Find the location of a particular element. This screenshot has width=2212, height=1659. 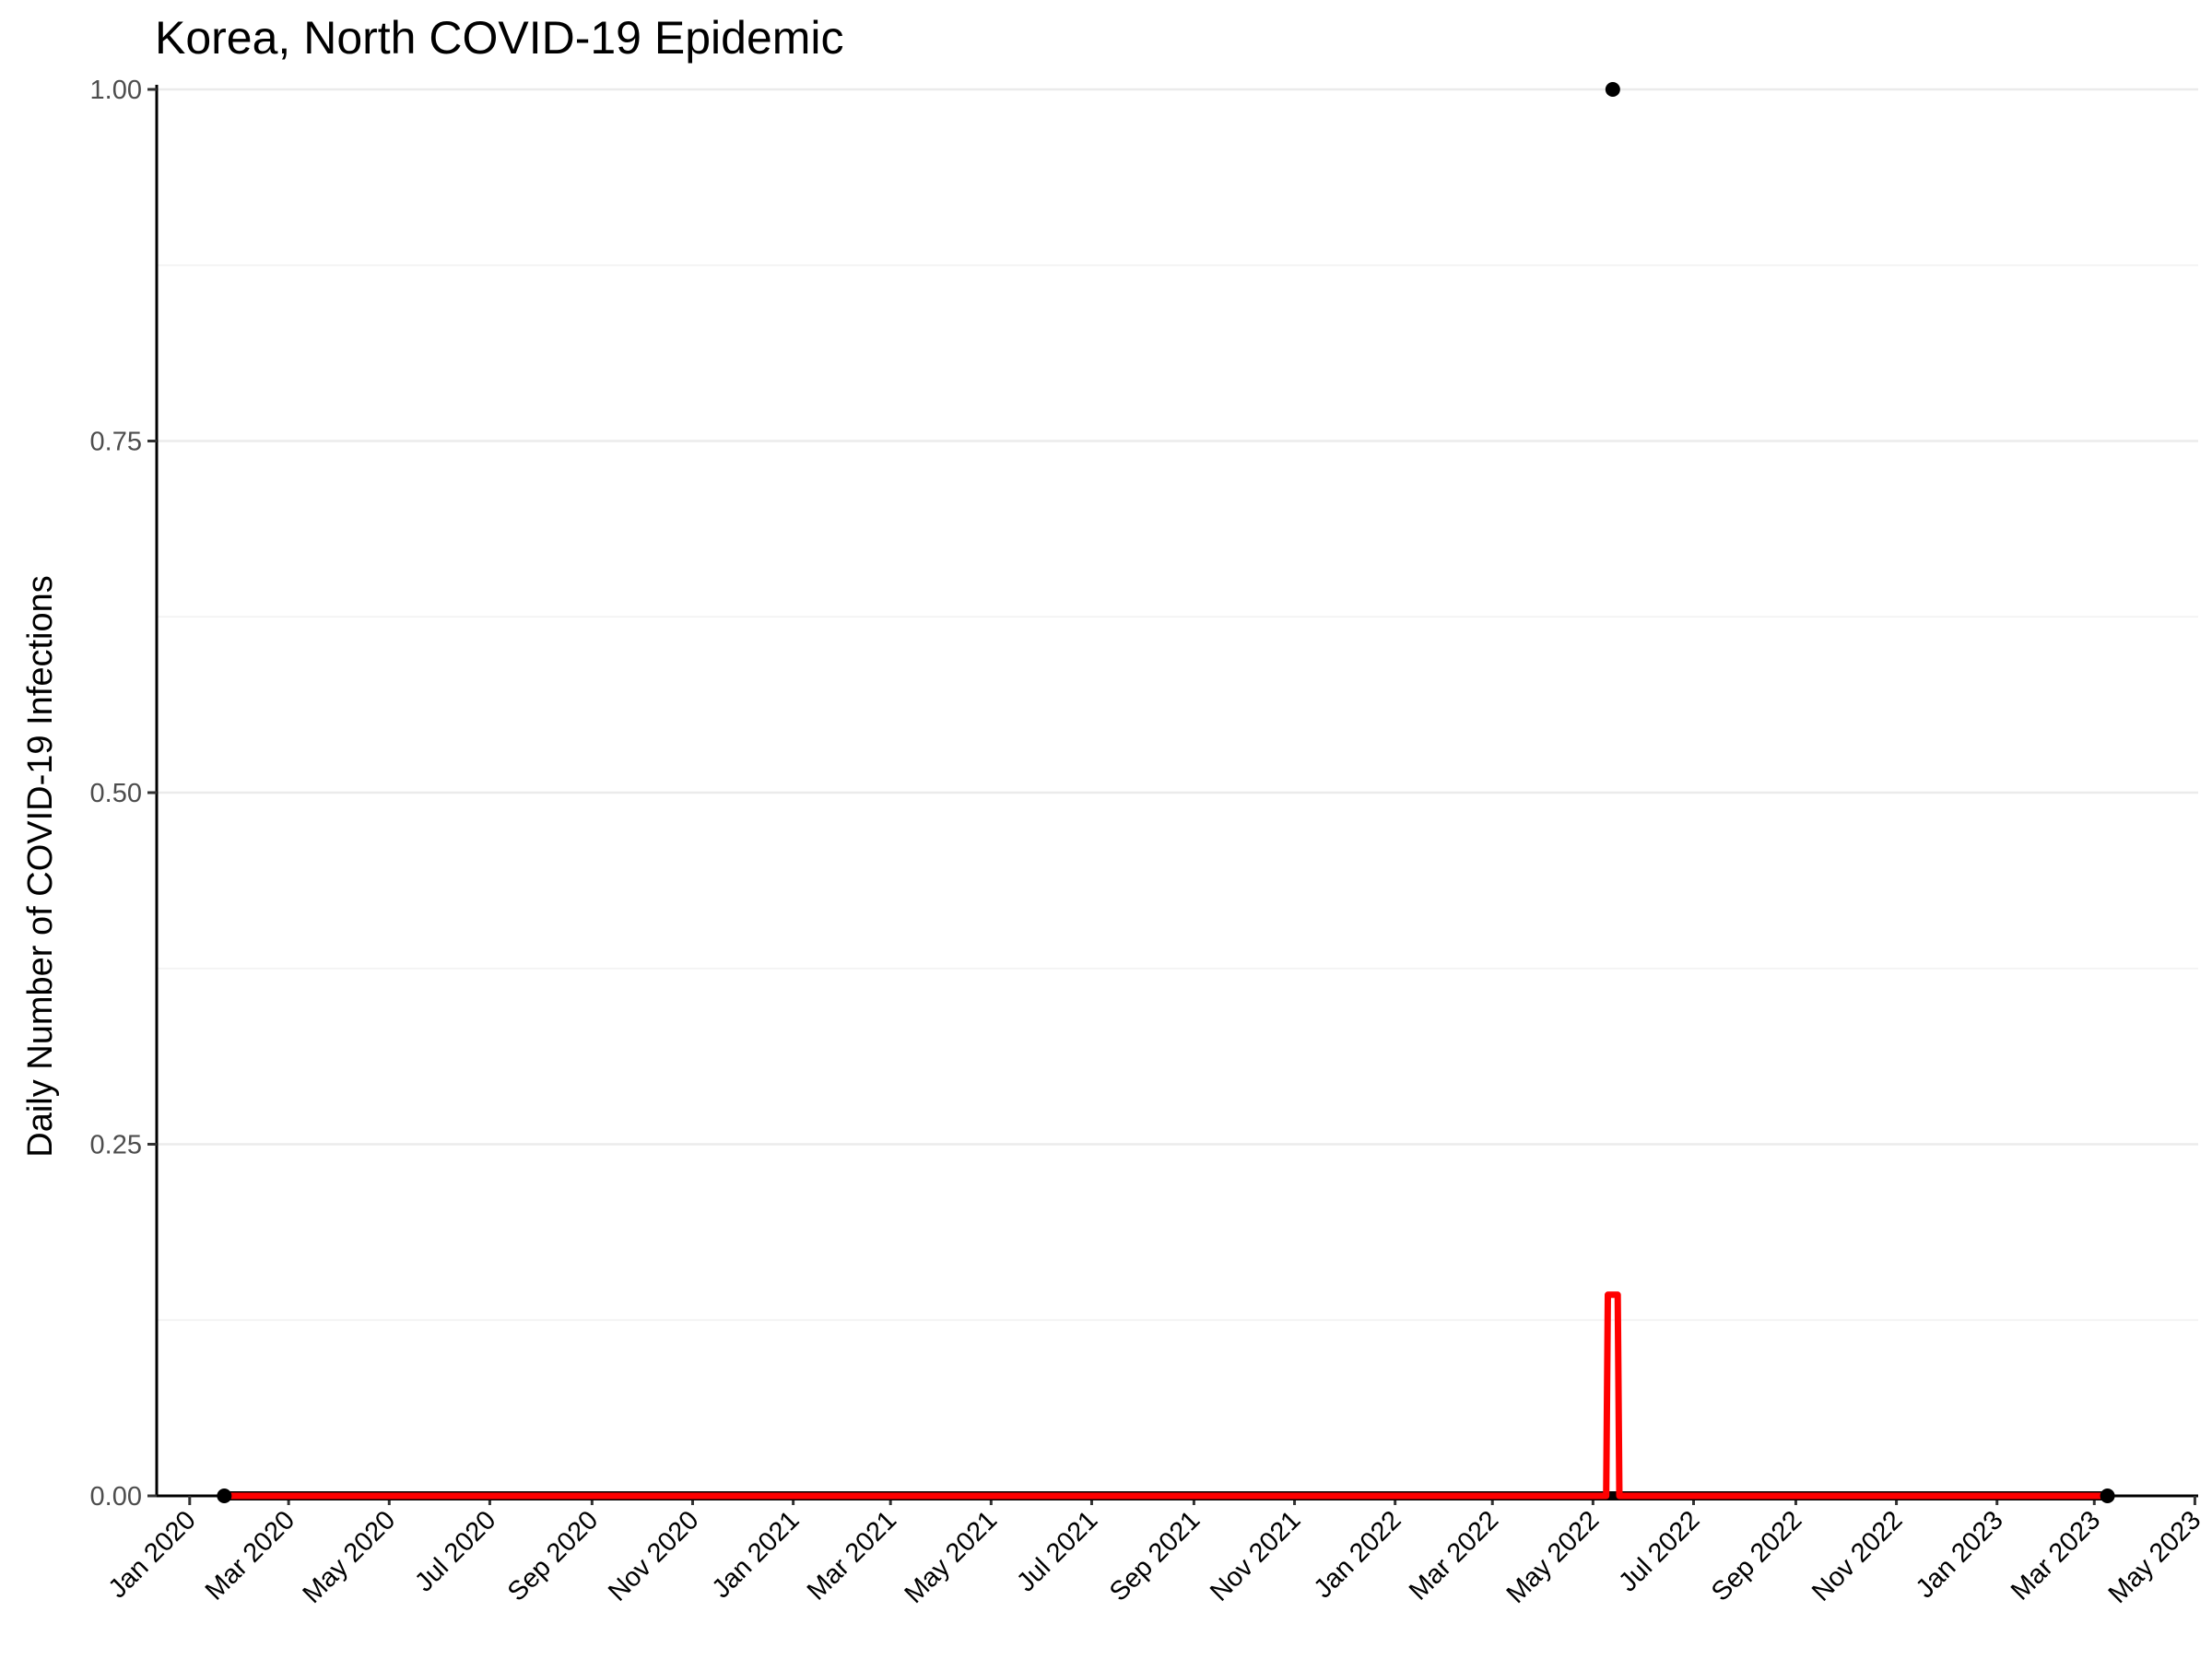

x-tick-label: Sep 2022 is located at coordinates (1756, 1555).